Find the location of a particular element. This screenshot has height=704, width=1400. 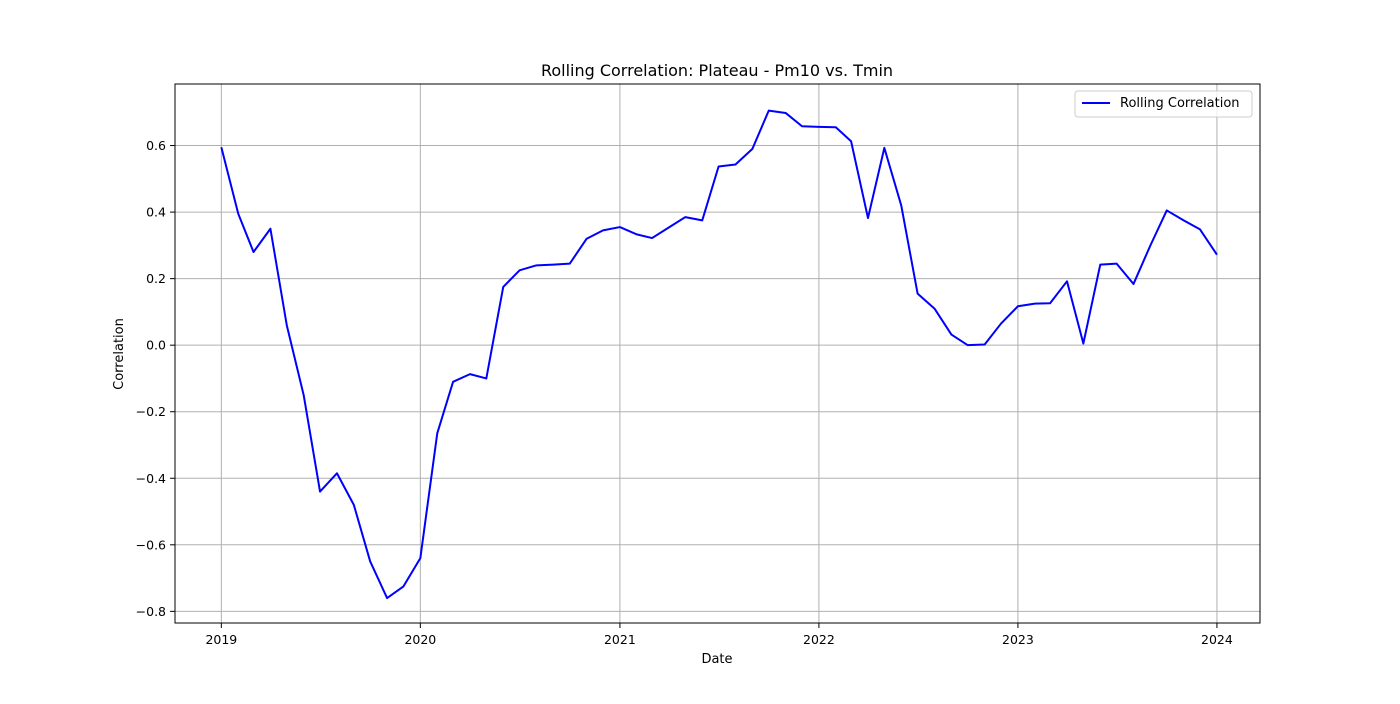

y-tick-label: −0.2 is located at coordinates (151, 411).